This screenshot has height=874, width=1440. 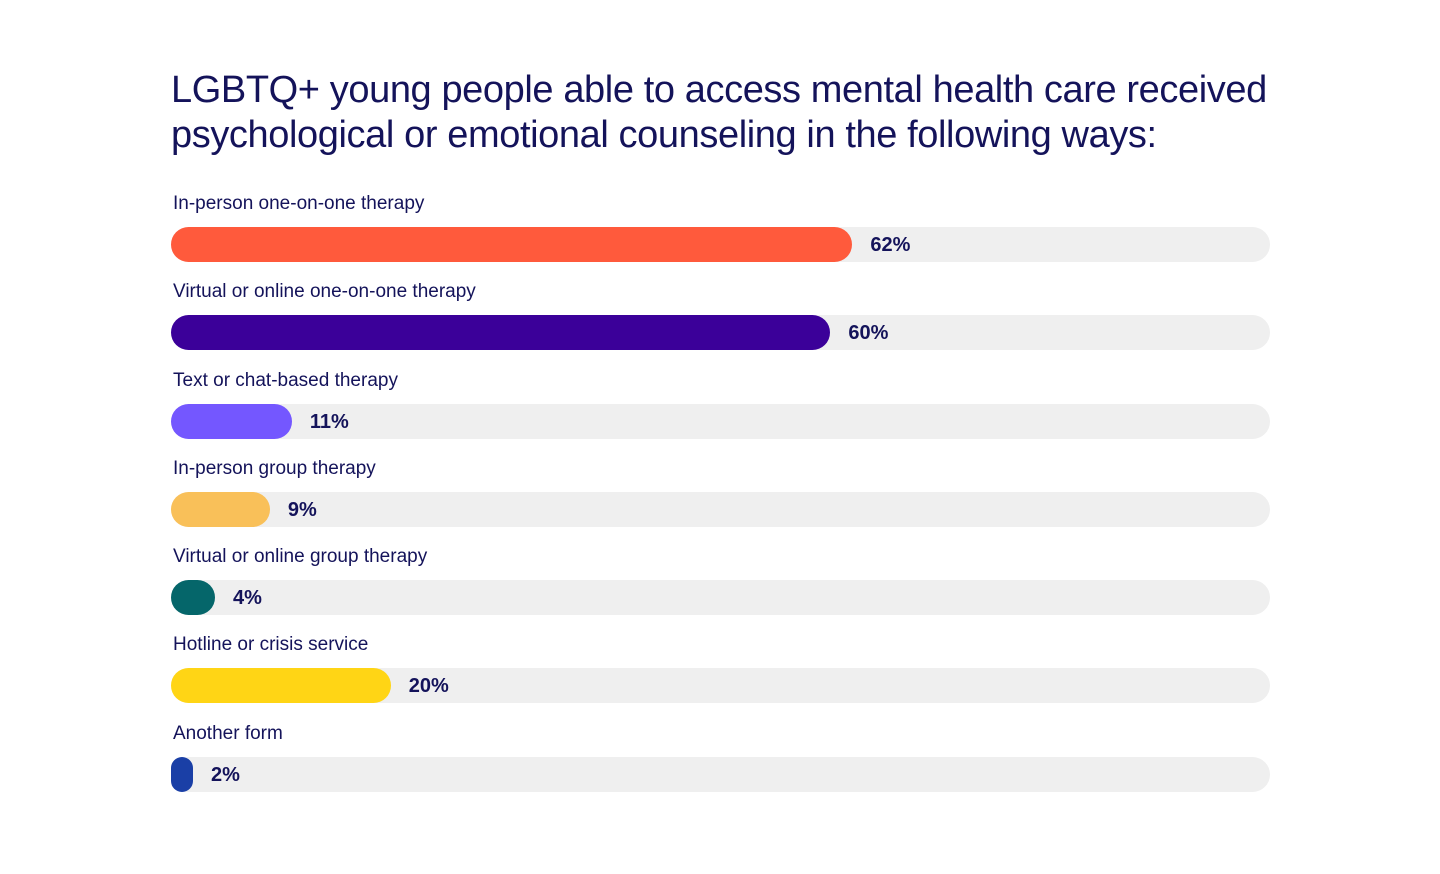 What do you see at coordinates (720, 686) in the screenshot?
I see `bar-track: 20%` at bounding box center [720, 686].